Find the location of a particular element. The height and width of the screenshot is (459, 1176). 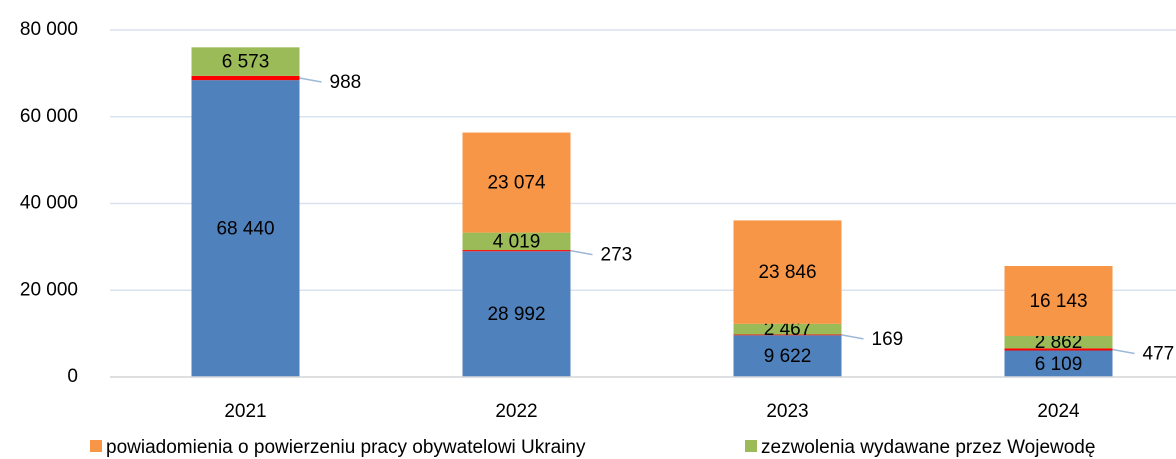

data-label: 6 109 is located at coordinates (1059, 364).